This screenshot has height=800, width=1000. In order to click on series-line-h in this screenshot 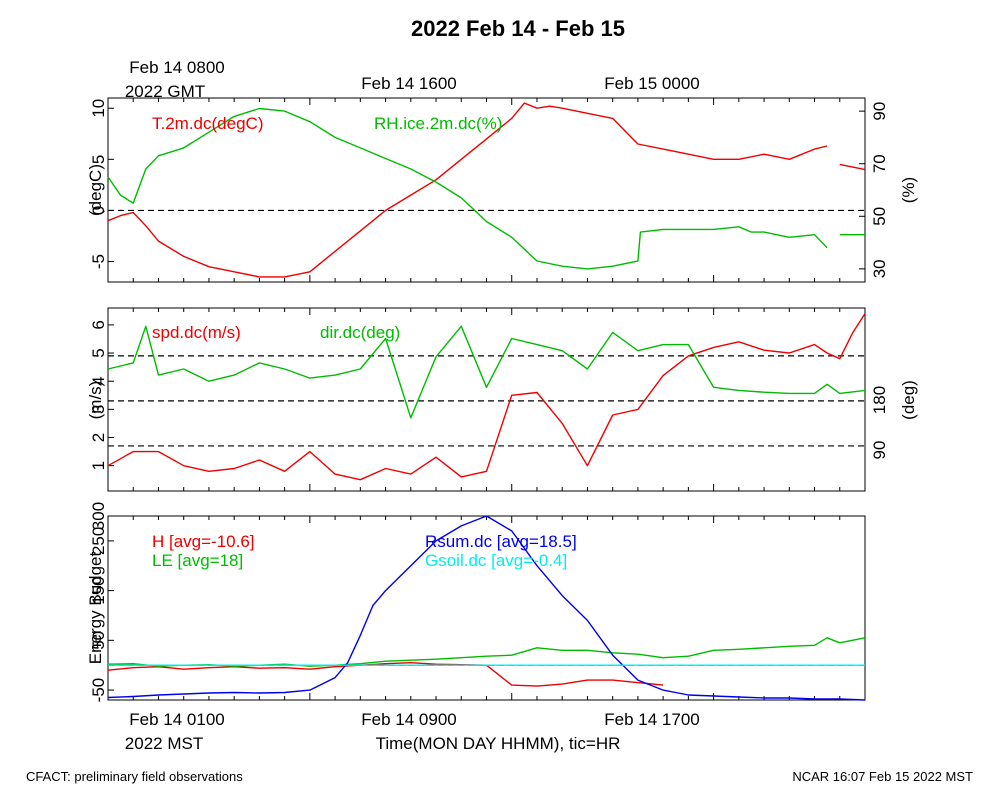, I will do `click(385, 674)`.